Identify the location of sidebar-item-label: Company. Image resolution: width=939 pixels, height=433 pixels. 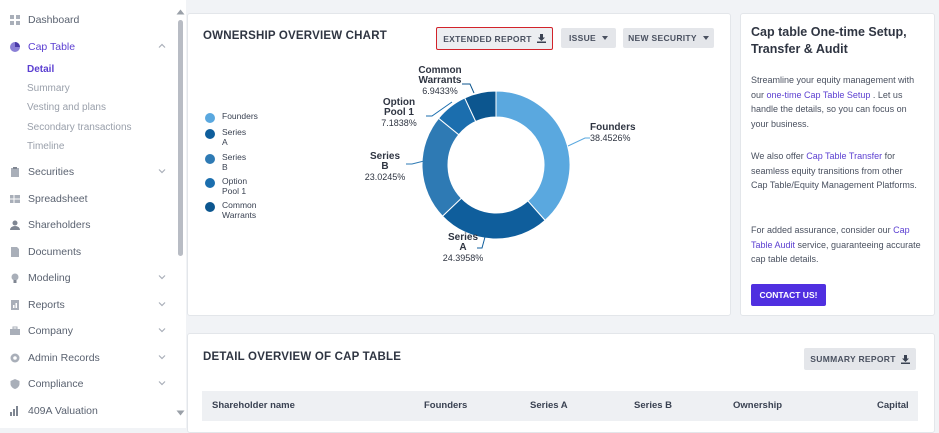
(50, 331).